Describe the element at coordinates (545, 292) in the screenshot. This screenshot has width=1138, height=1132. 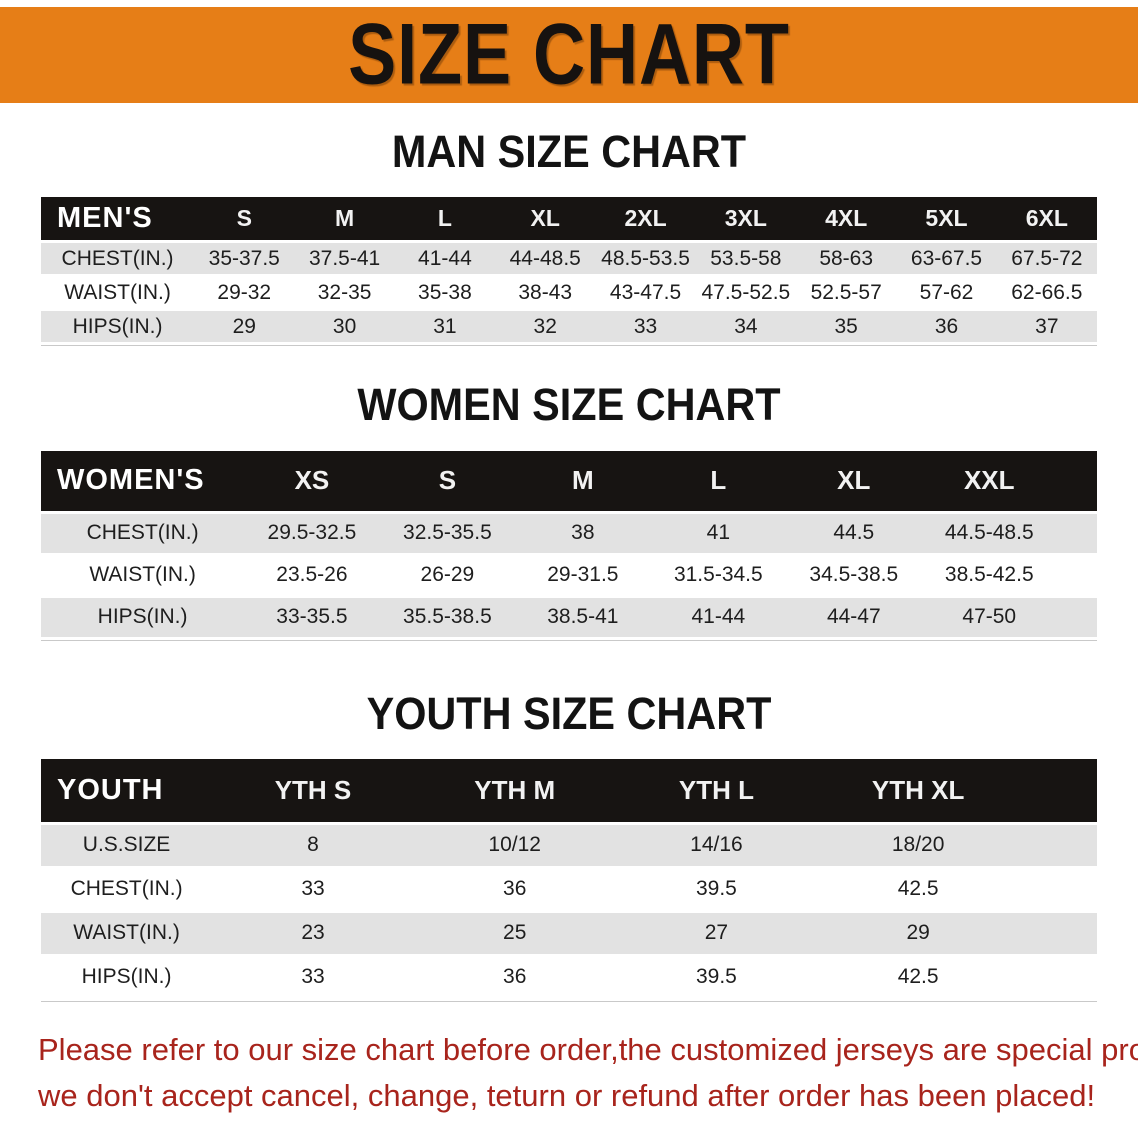
I see `size-value-cell: 38-43` at that location.